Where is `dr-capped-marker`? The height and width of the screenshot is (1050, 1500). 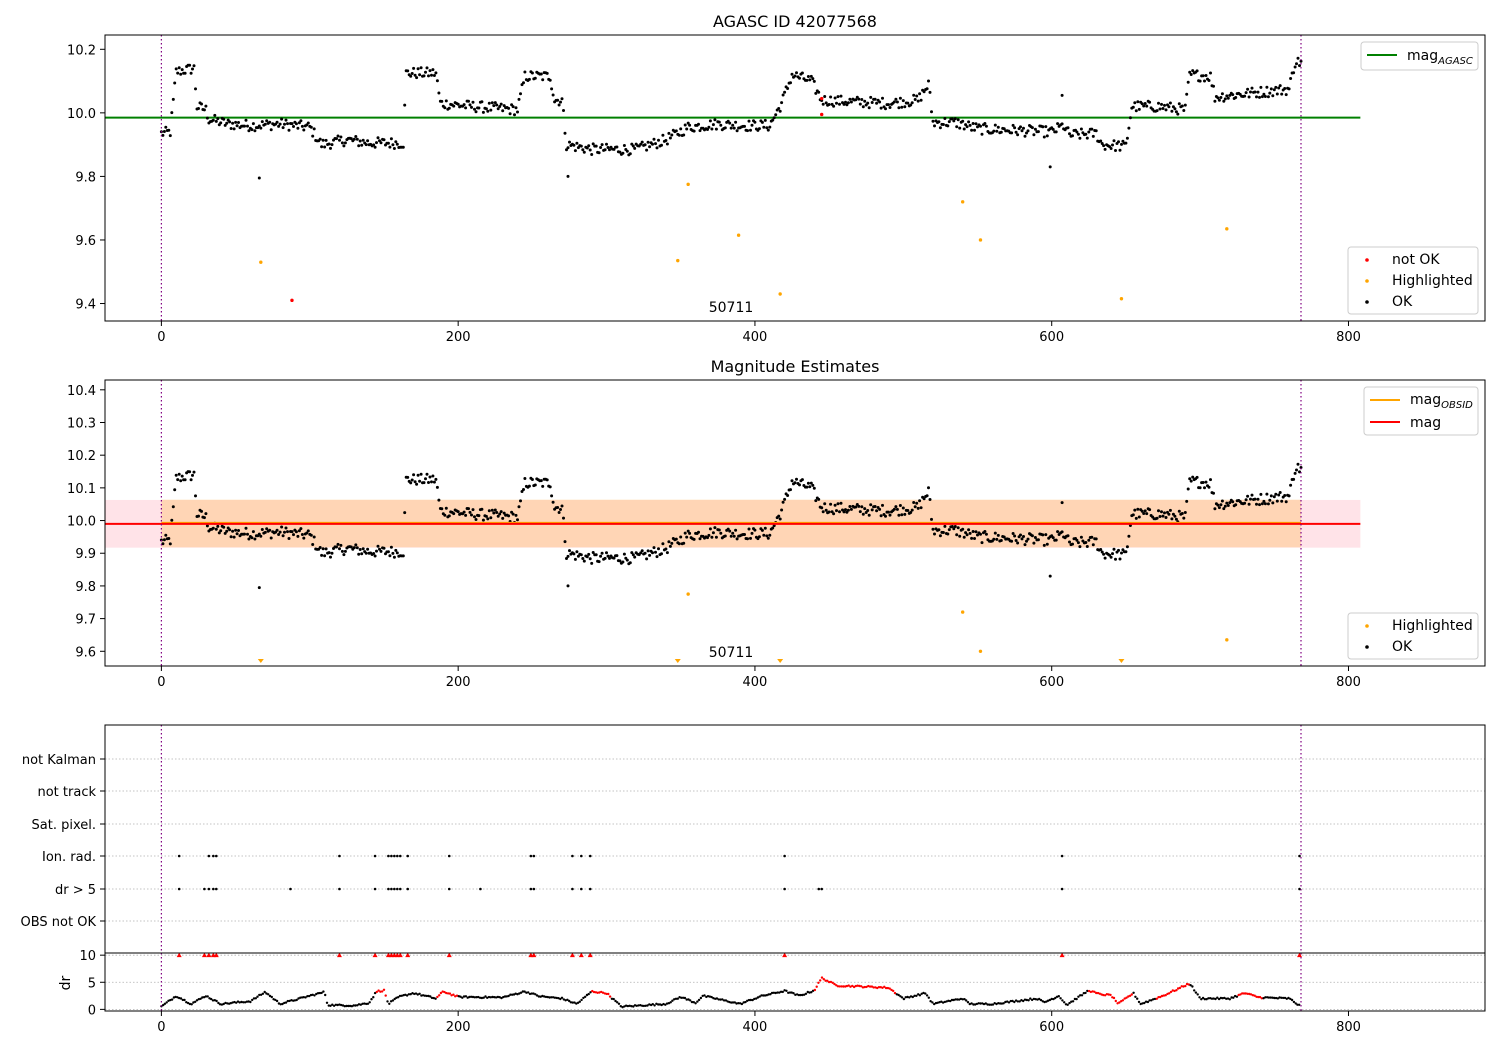
dr-capped-marker is located at coordinates (572, 955).